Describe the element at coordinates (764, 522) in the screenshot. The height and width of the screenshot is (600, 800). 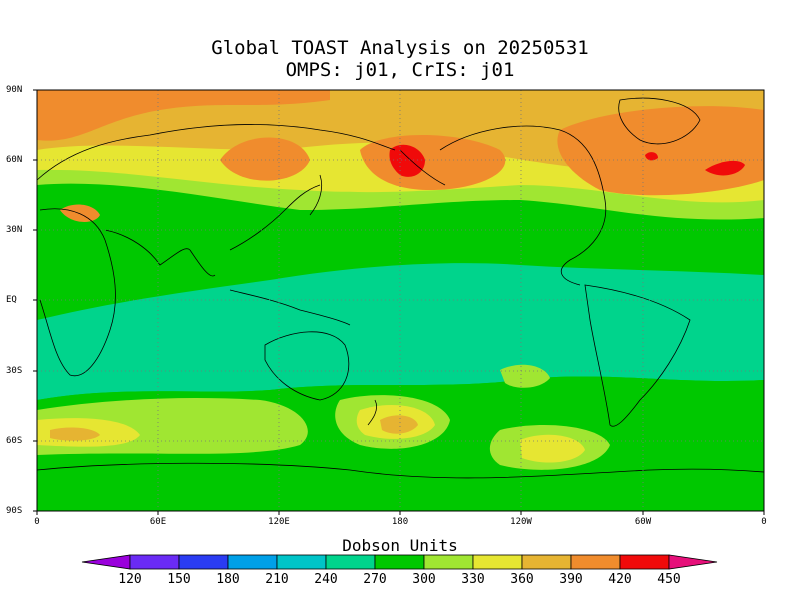
I see `lon-label-0-right: 0` at that location.